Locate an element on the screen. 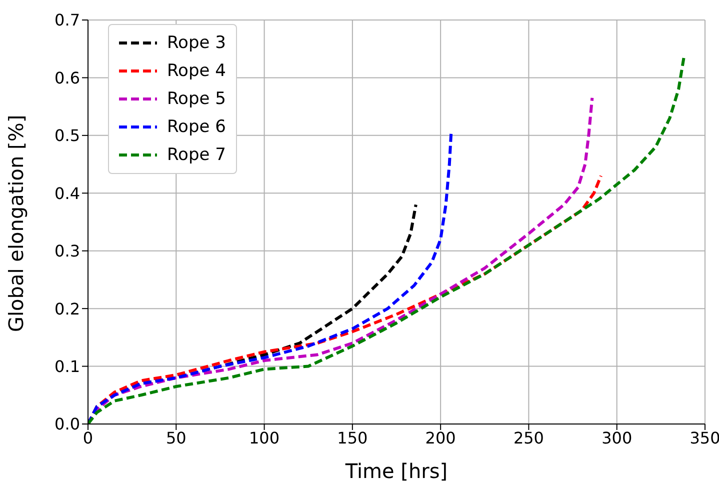 The width and height of the screenshot is (719, 500). x-tick-label: 200 is located at coordinates (440, 438).